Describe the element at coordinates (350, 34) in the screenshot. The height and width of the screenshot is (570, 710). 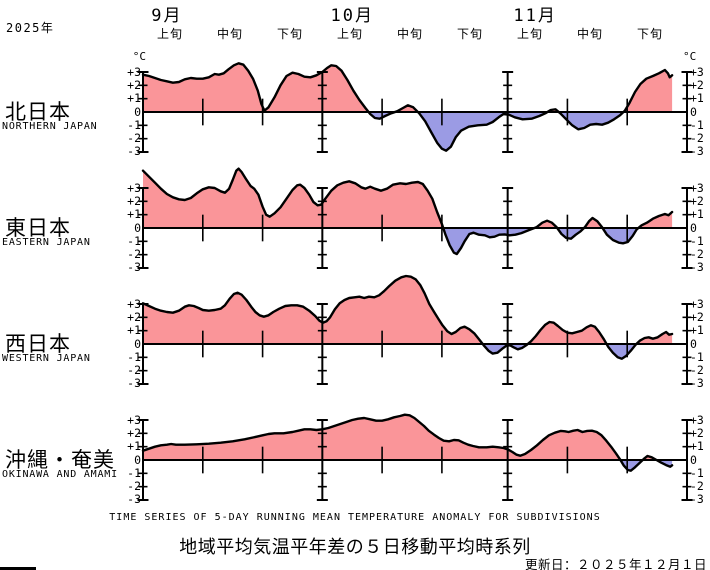
I see `period-label-4: 上旬` at that location.